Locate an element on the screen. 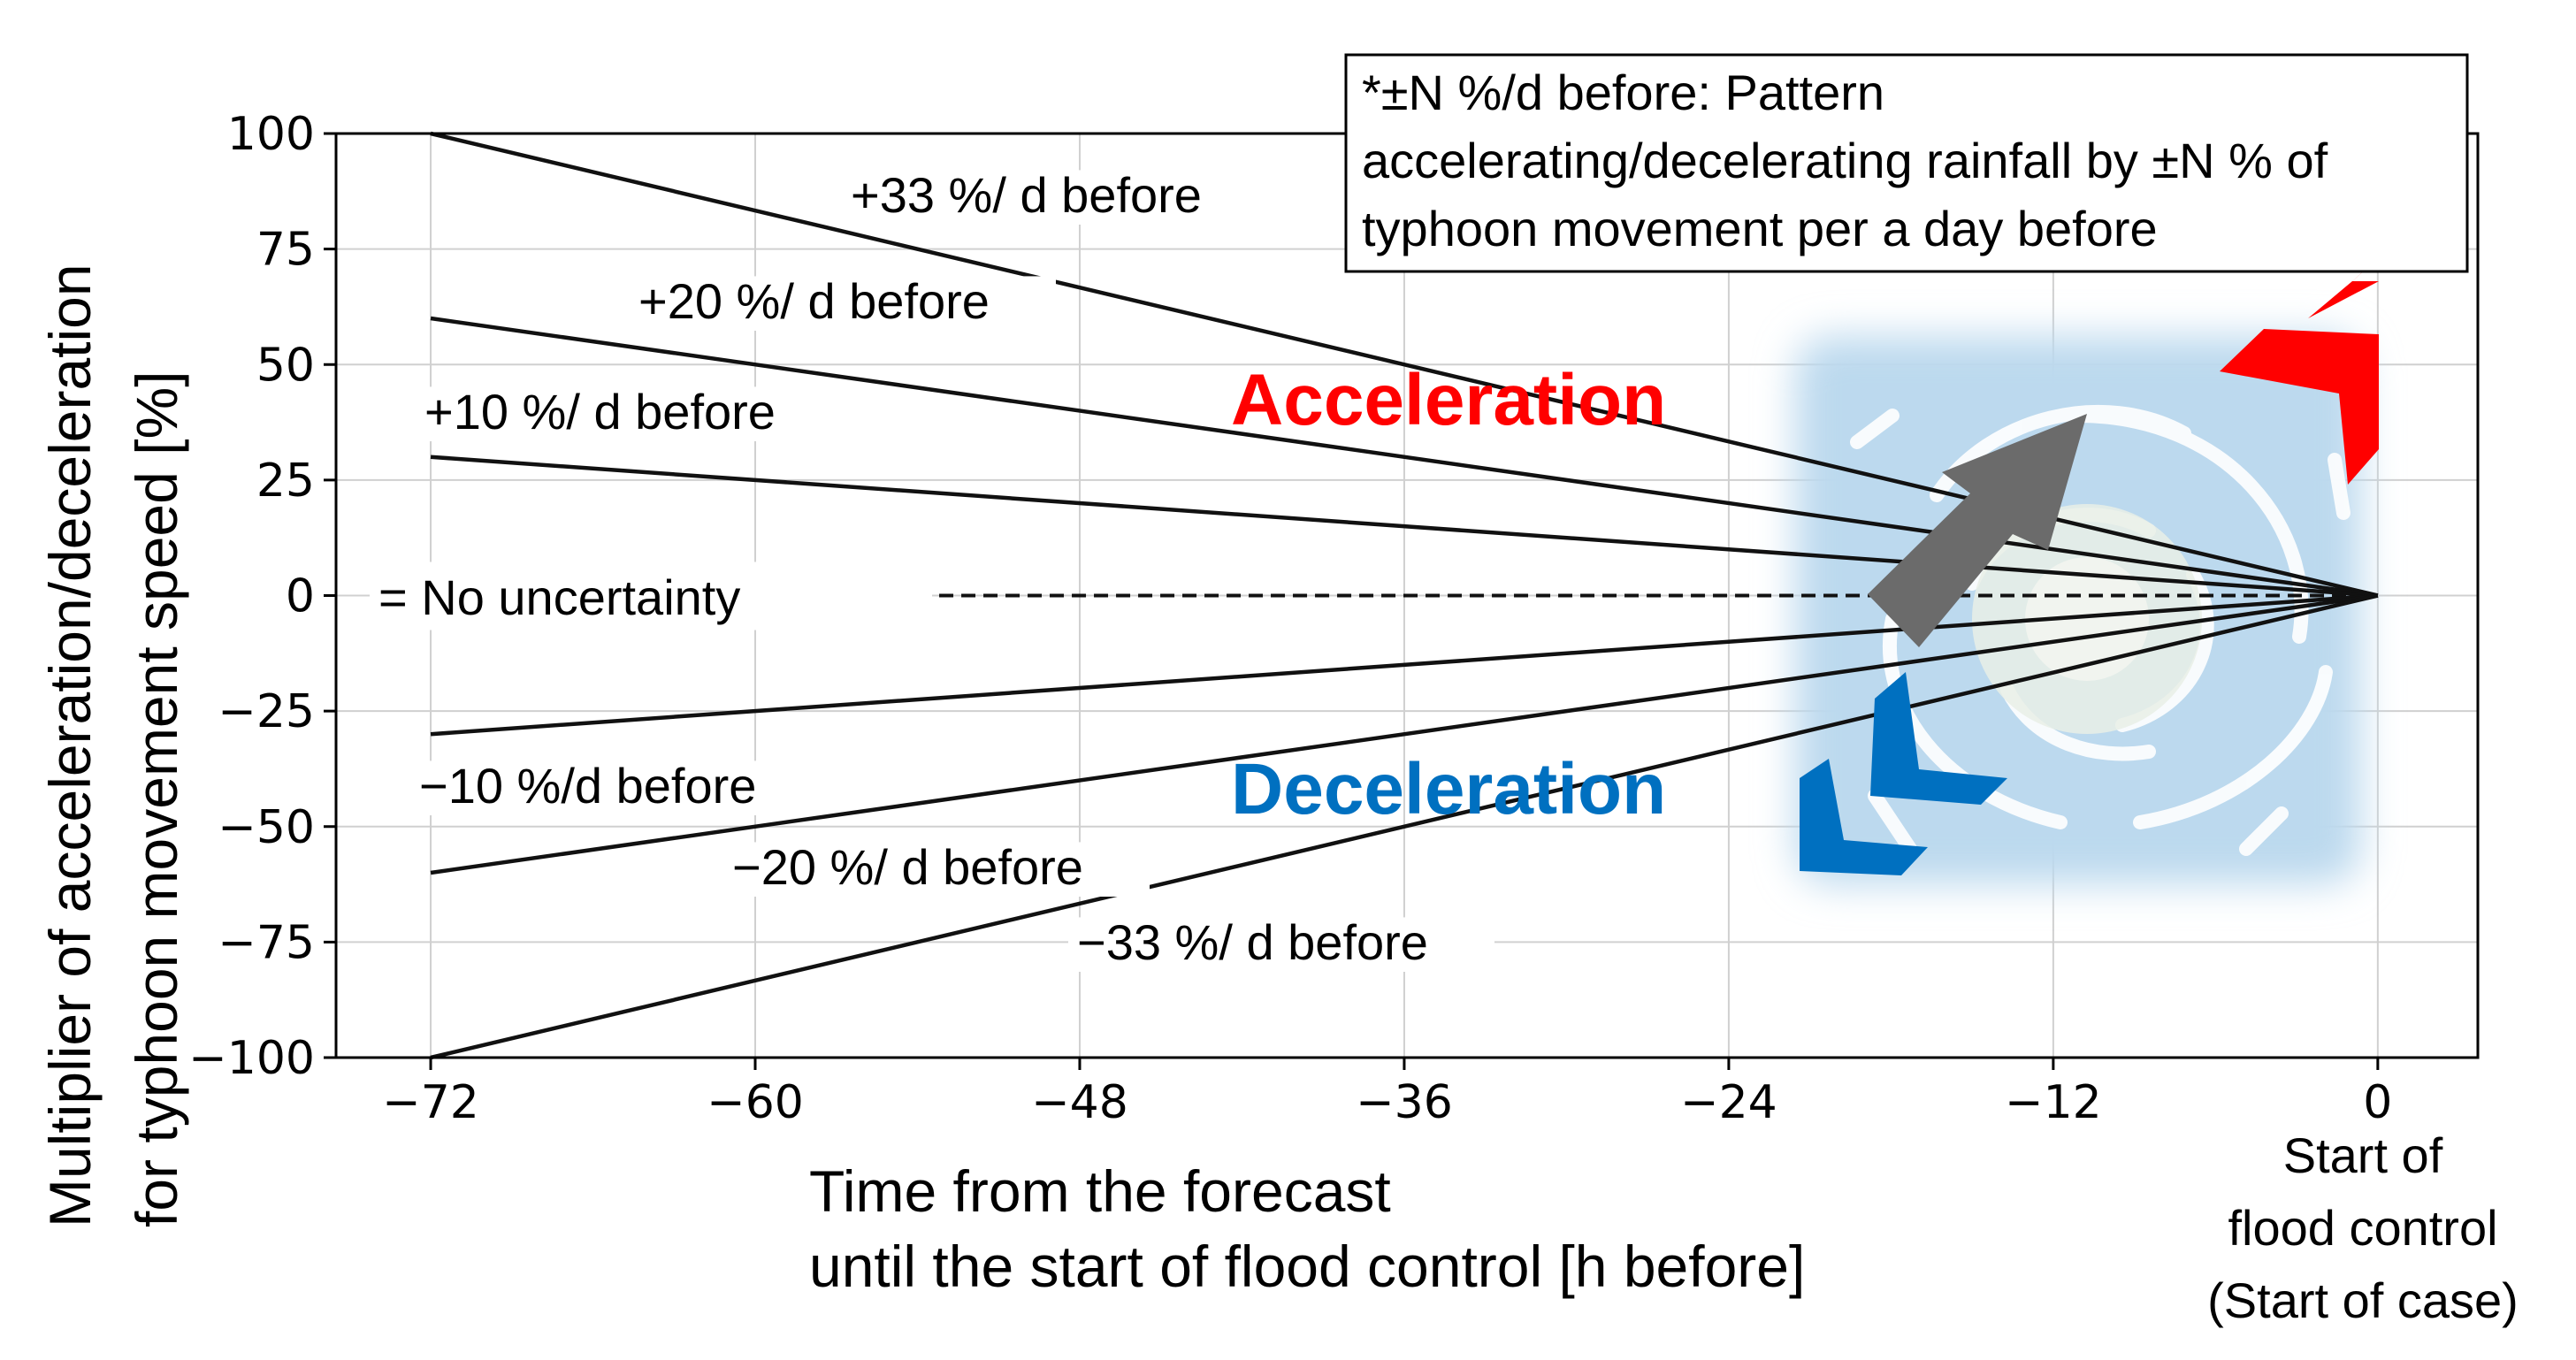 The width and height of the screenshot is (2576, 1360). y-axis-title-line-1: Multiplier of acceleration/deceleration is located at coordinates (70, 745).